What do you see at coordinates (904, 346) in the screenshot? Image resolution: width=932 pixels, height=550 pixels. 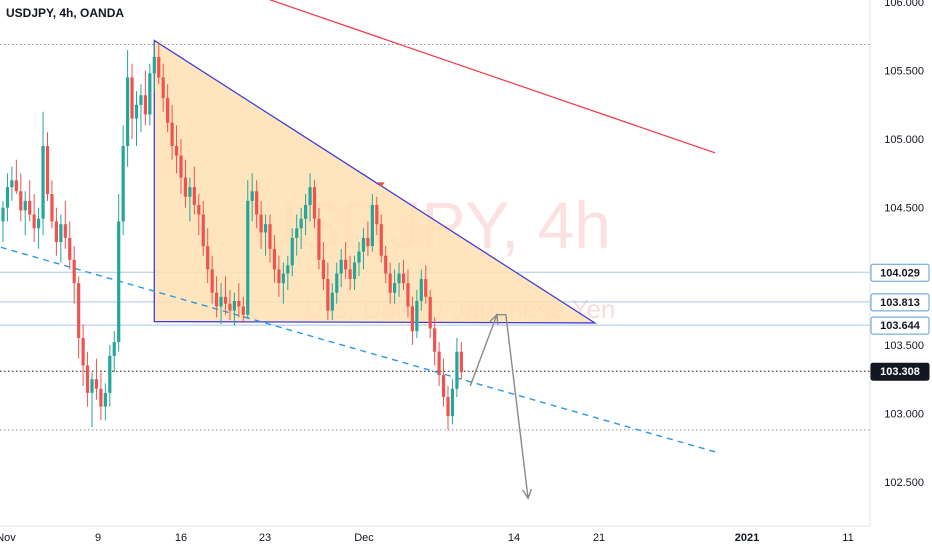 I see `price-tick-label: 103.500` at bounding box center [904, 346].